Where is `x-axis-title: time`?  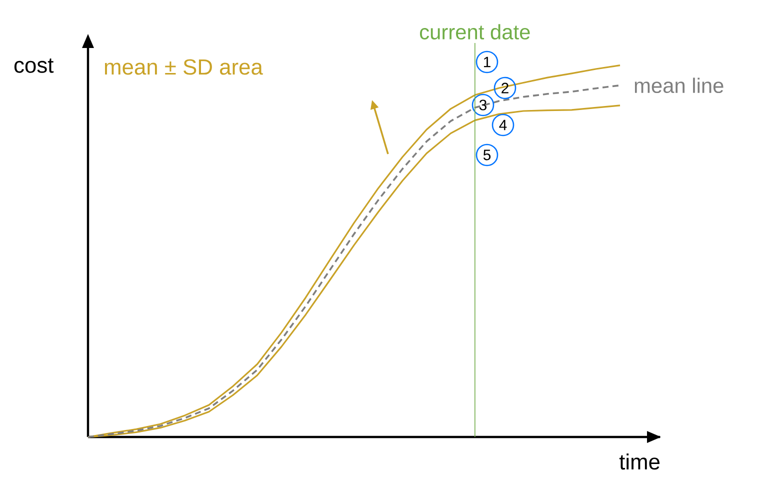 x-axis-title: time is located at coordinates (639, 462).